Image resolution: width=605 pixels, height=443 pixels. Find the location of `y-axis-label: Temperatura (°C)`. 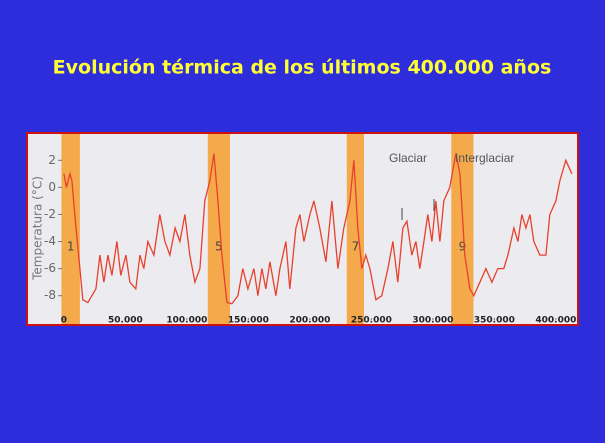

y-axis-label: Temperatura (°C) is located at coordinates (38, 228).